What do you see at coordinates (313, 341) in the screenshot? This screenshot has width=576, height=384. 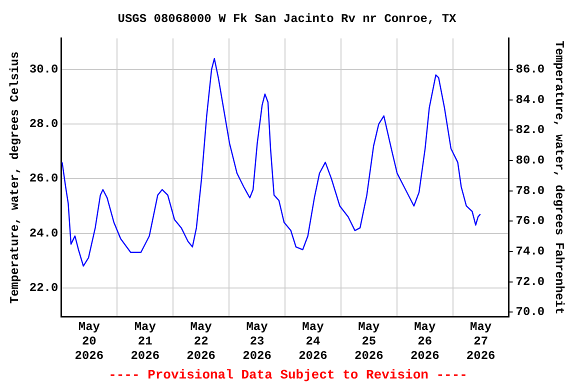 I see `x-tick-label: May 24 2026` at bounding box center [313, 341].